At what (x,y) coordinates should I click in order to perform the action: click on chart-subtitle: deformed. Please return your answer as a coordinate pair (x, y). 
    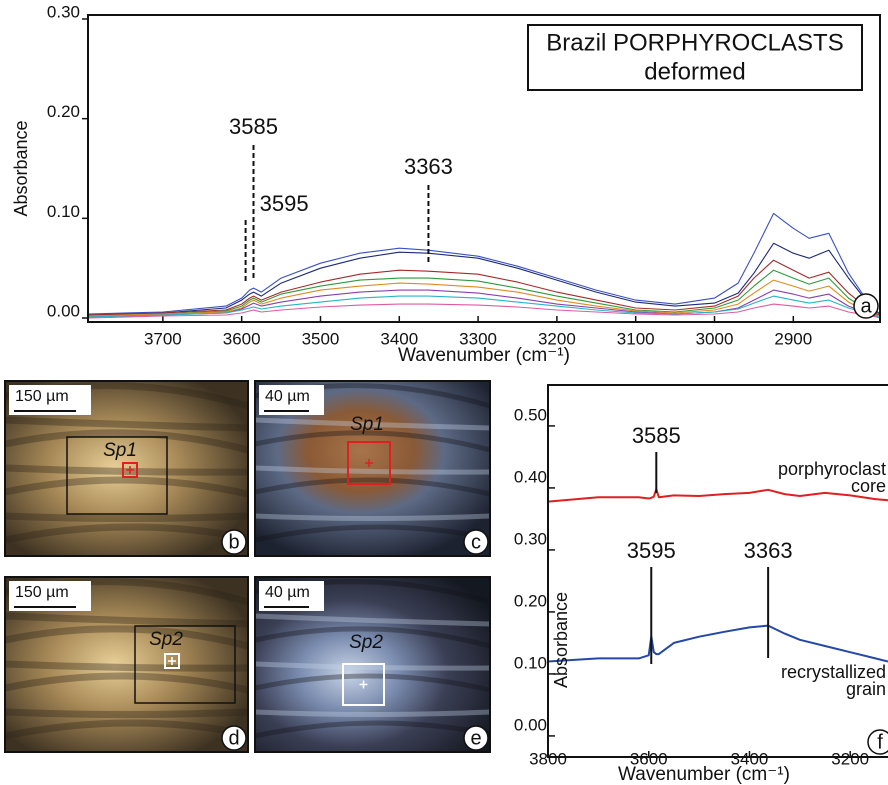
    Looking at the image, I should click on (694, 71).